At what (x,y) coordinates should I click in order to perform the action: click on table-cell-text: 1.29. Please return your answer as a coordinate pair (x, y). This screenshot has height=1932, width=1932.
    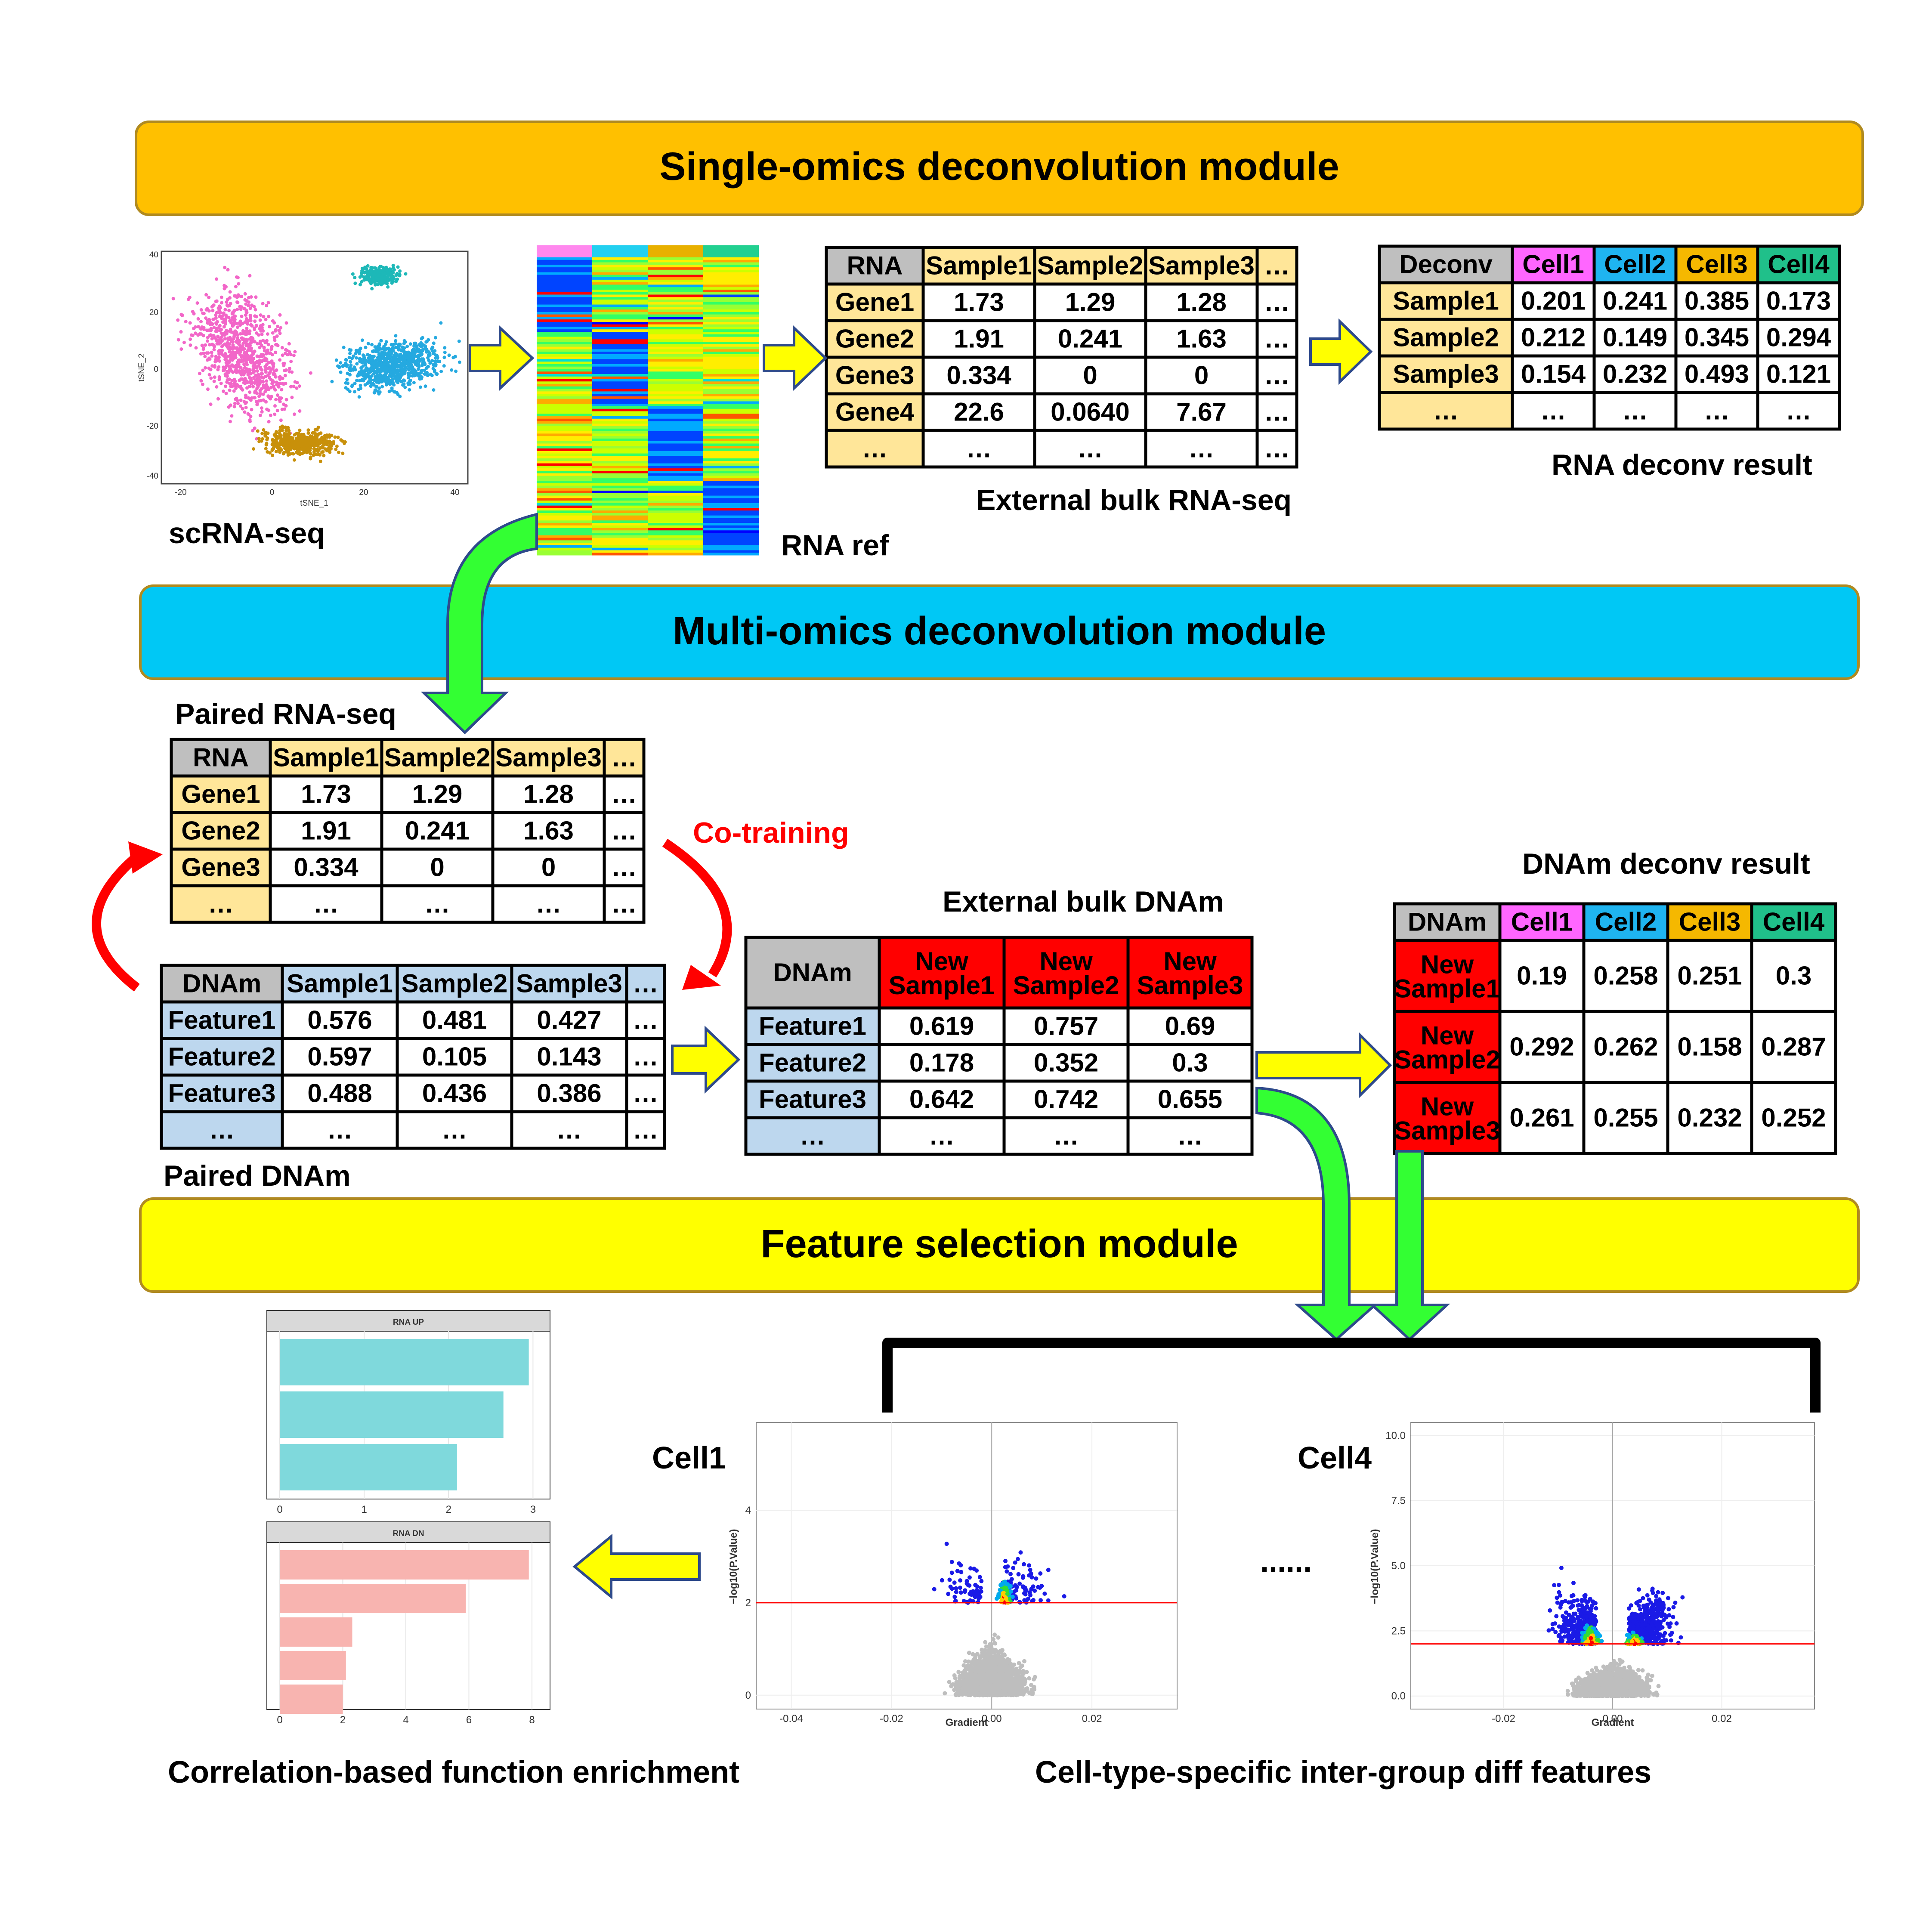
    Looking at the image, I should click on (1090, 302).